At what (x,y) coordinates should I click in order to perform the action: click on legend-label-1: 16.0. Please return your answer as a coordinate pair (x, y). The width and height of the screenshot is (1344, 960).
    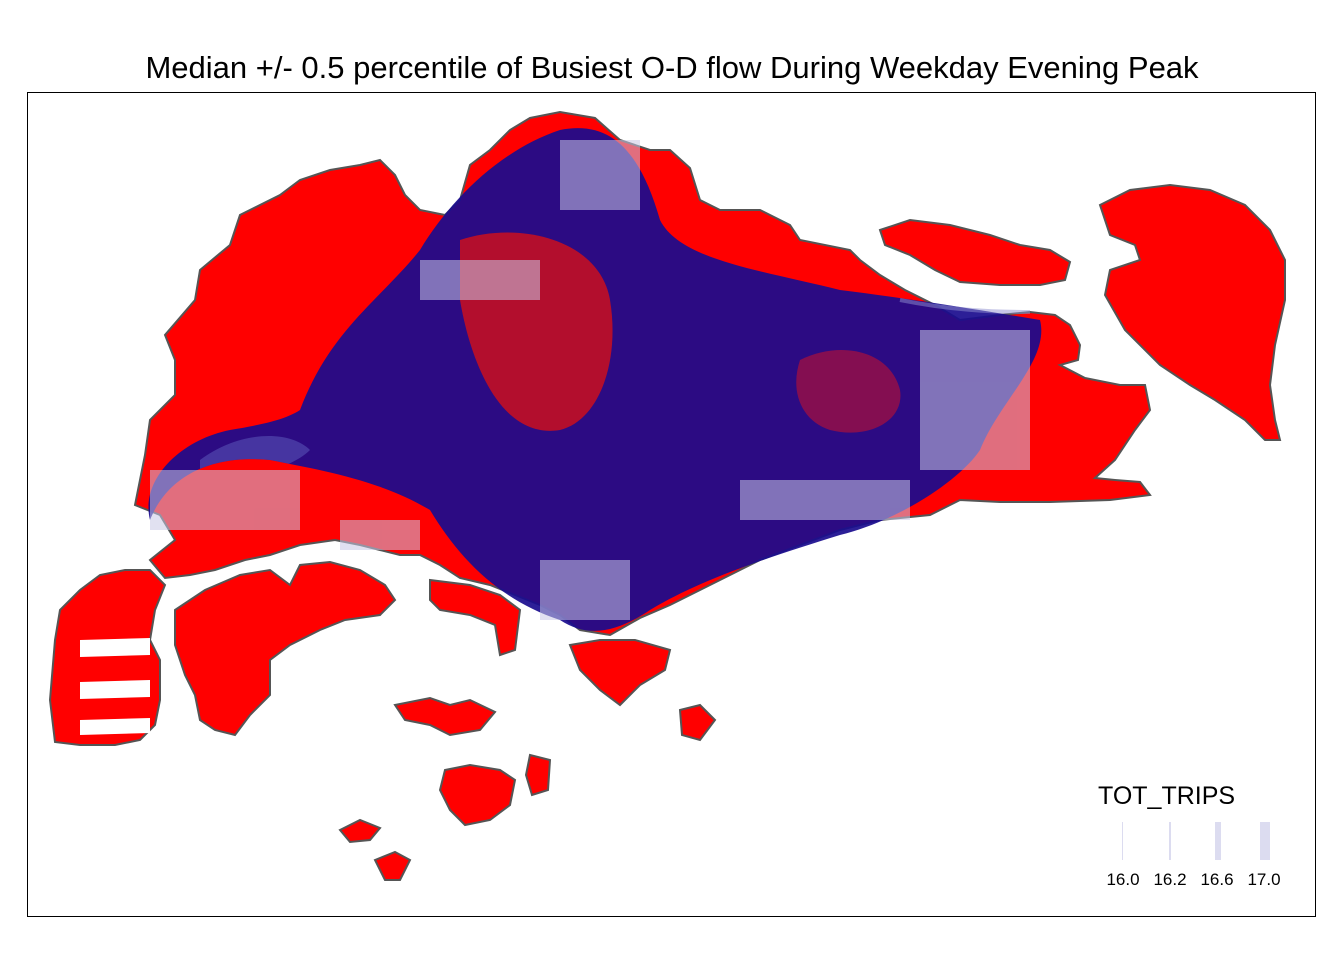
    Looking at the image, I should click on (1123, 879).